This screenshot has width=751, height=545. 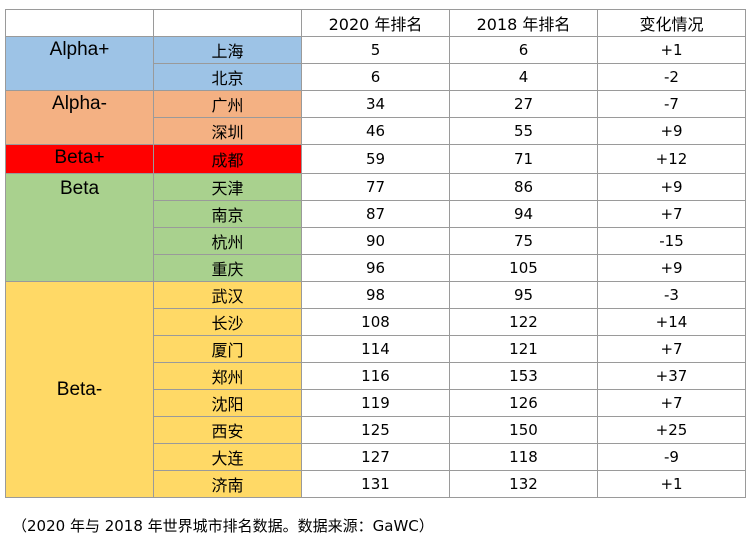 What do you see at coordinates (523, 241) in the screenshot?
I see `rank-2018-cell: 75` at bounding box center [523, 241].